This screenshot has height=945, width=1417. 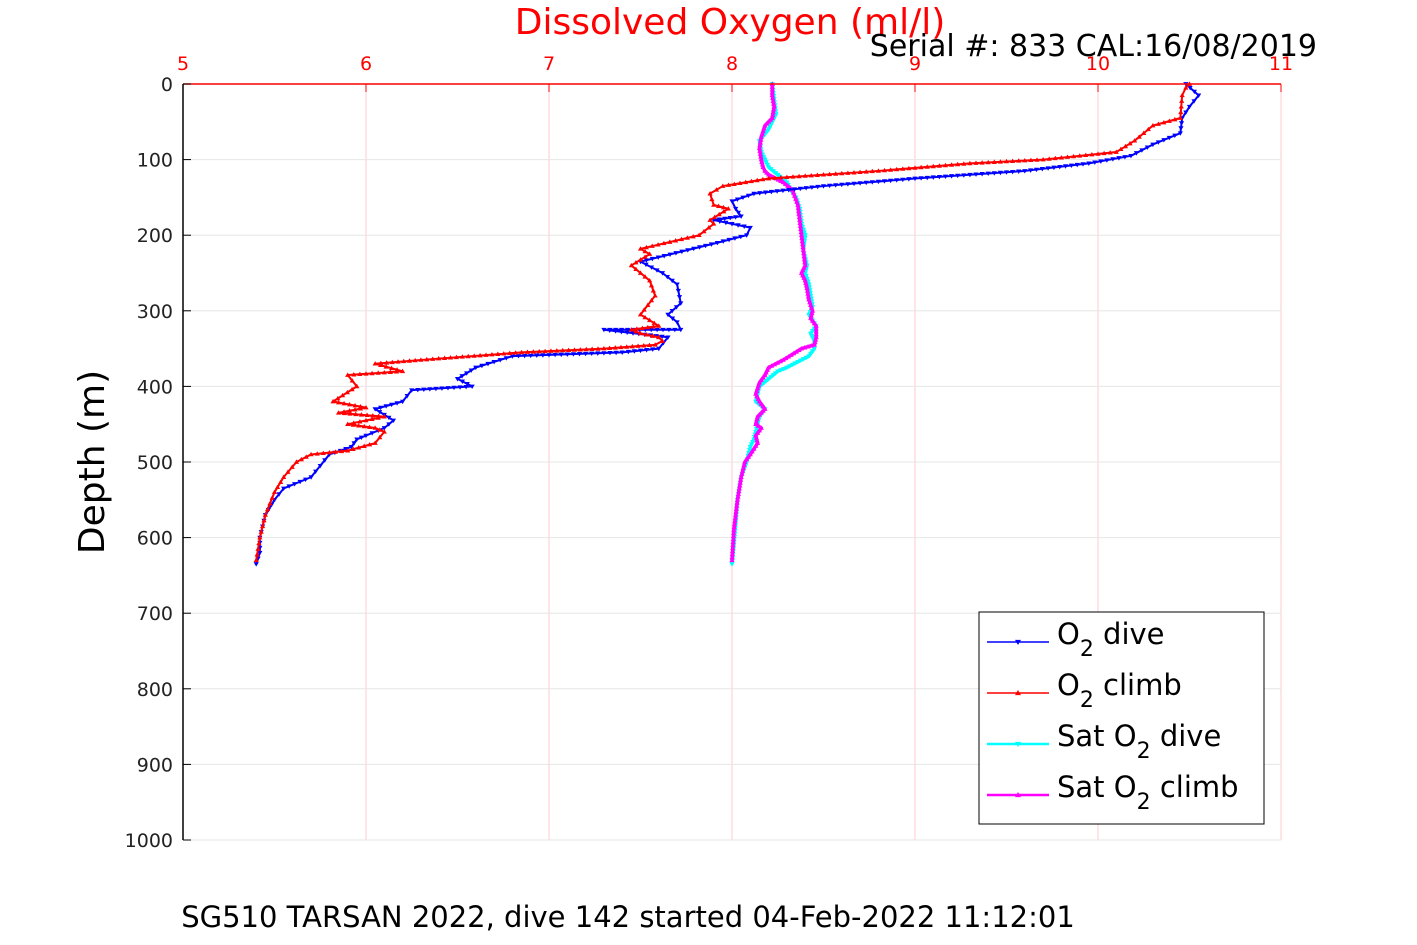 I want to click on chart-title: Dissolved Oxygen (ml/l), so click(x=730, y=22).